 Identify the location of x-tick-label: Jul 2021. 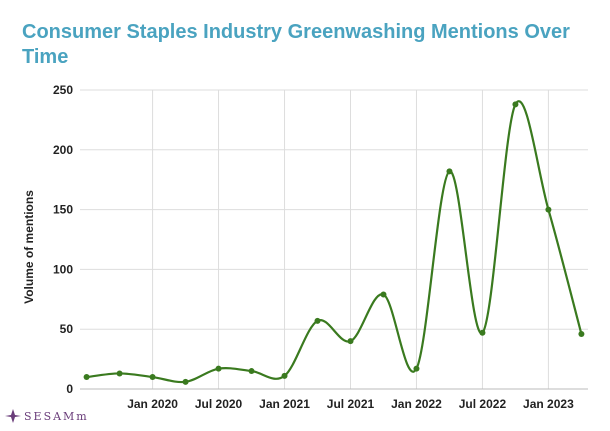
(351, 404).